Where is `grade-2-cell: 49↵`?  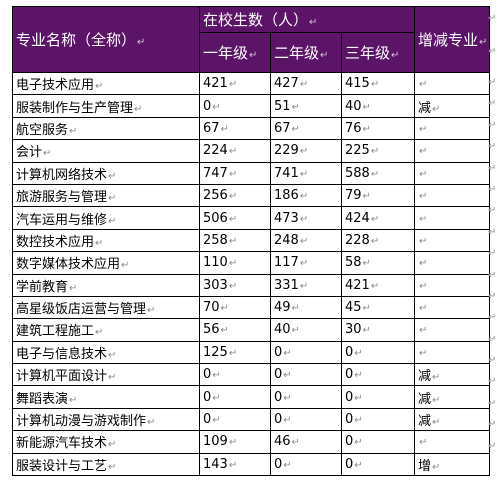 grade-2-cell: 49↵ is located at coordinates (306, 307).